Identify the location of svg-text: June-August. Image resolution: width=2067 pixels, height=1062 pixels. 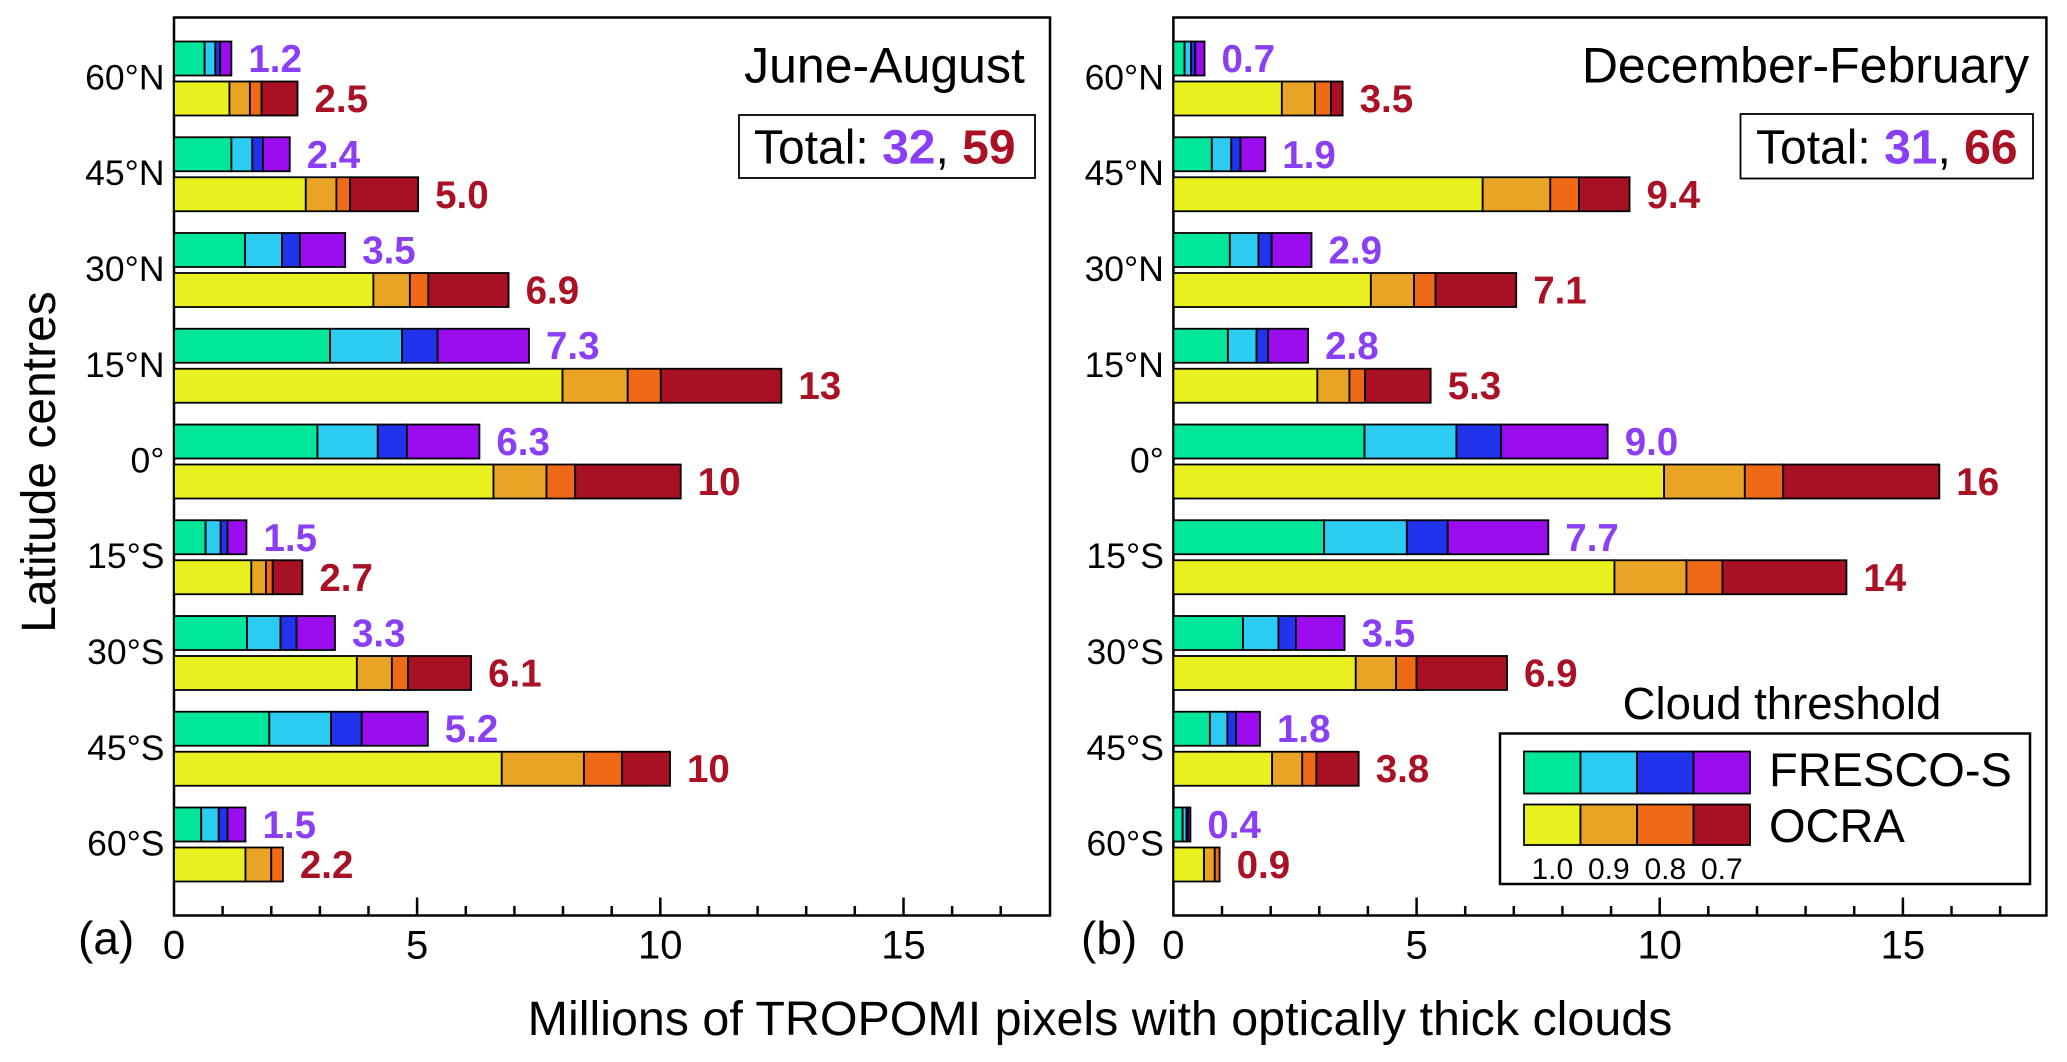
(884, 66).